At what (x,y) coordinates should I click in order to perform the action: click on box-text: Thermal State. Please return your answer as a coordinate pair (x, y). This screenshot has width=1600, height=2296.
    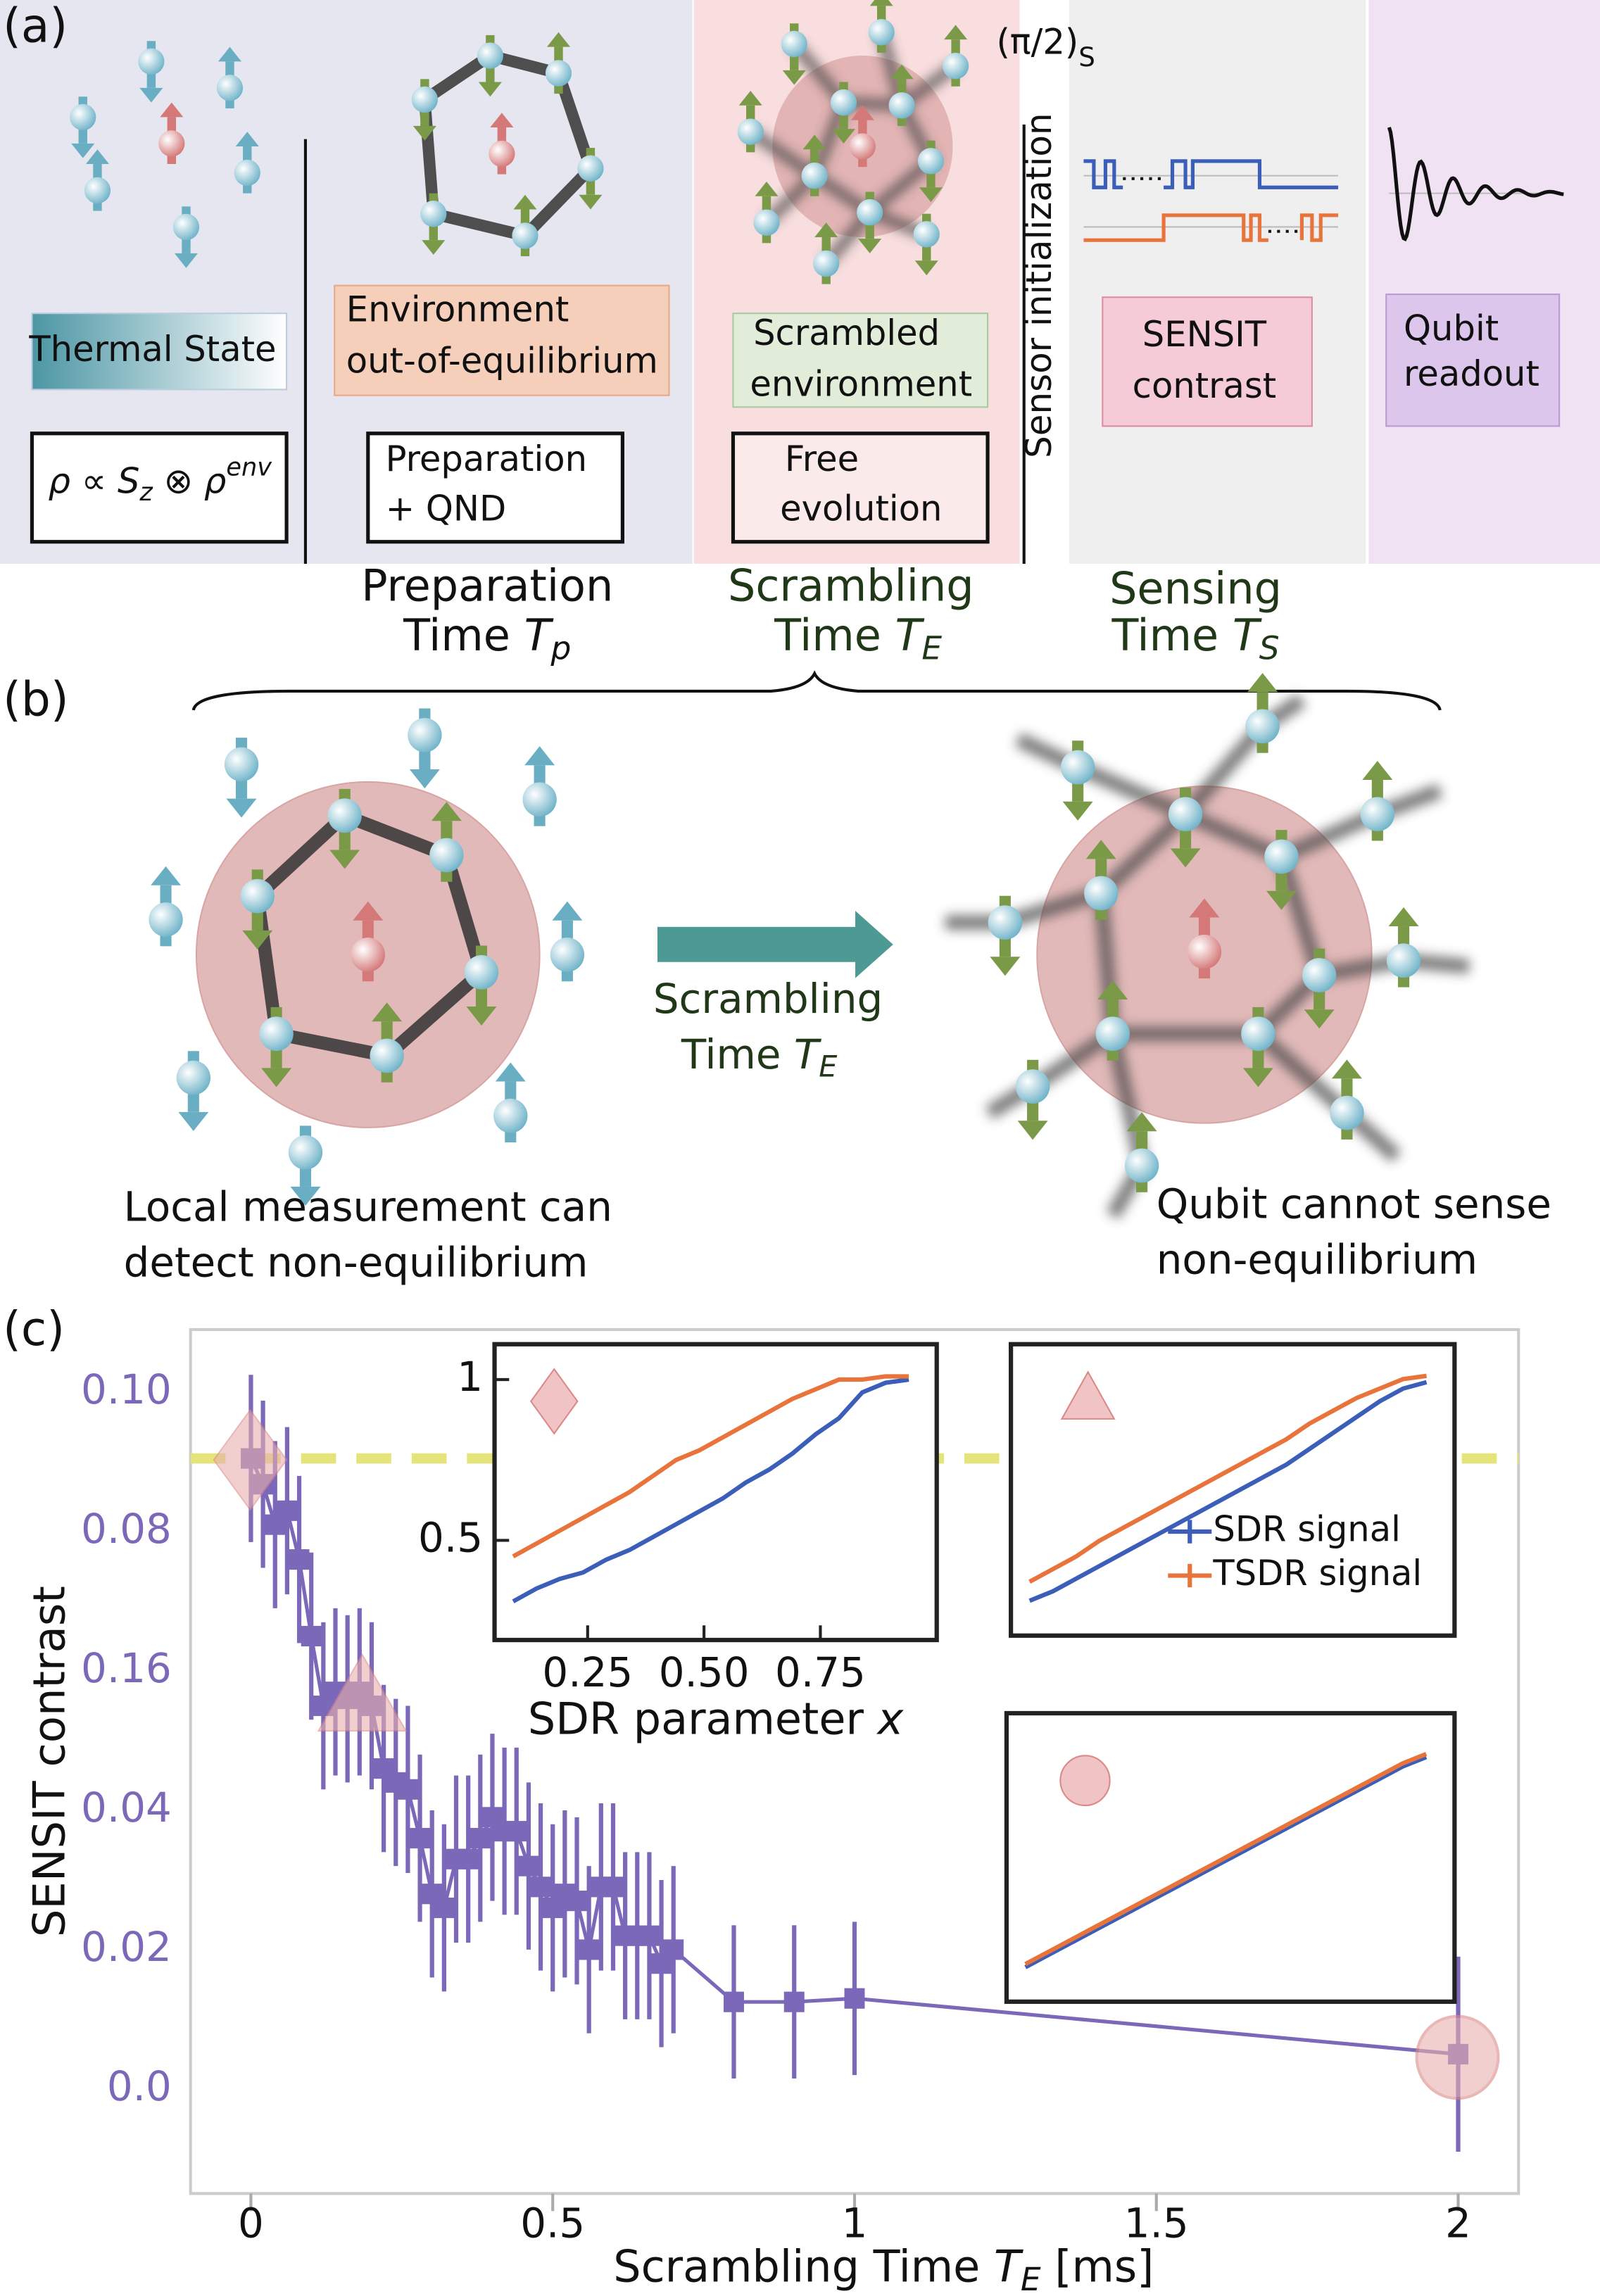
    Looking at the image, I should click on (152, 349).